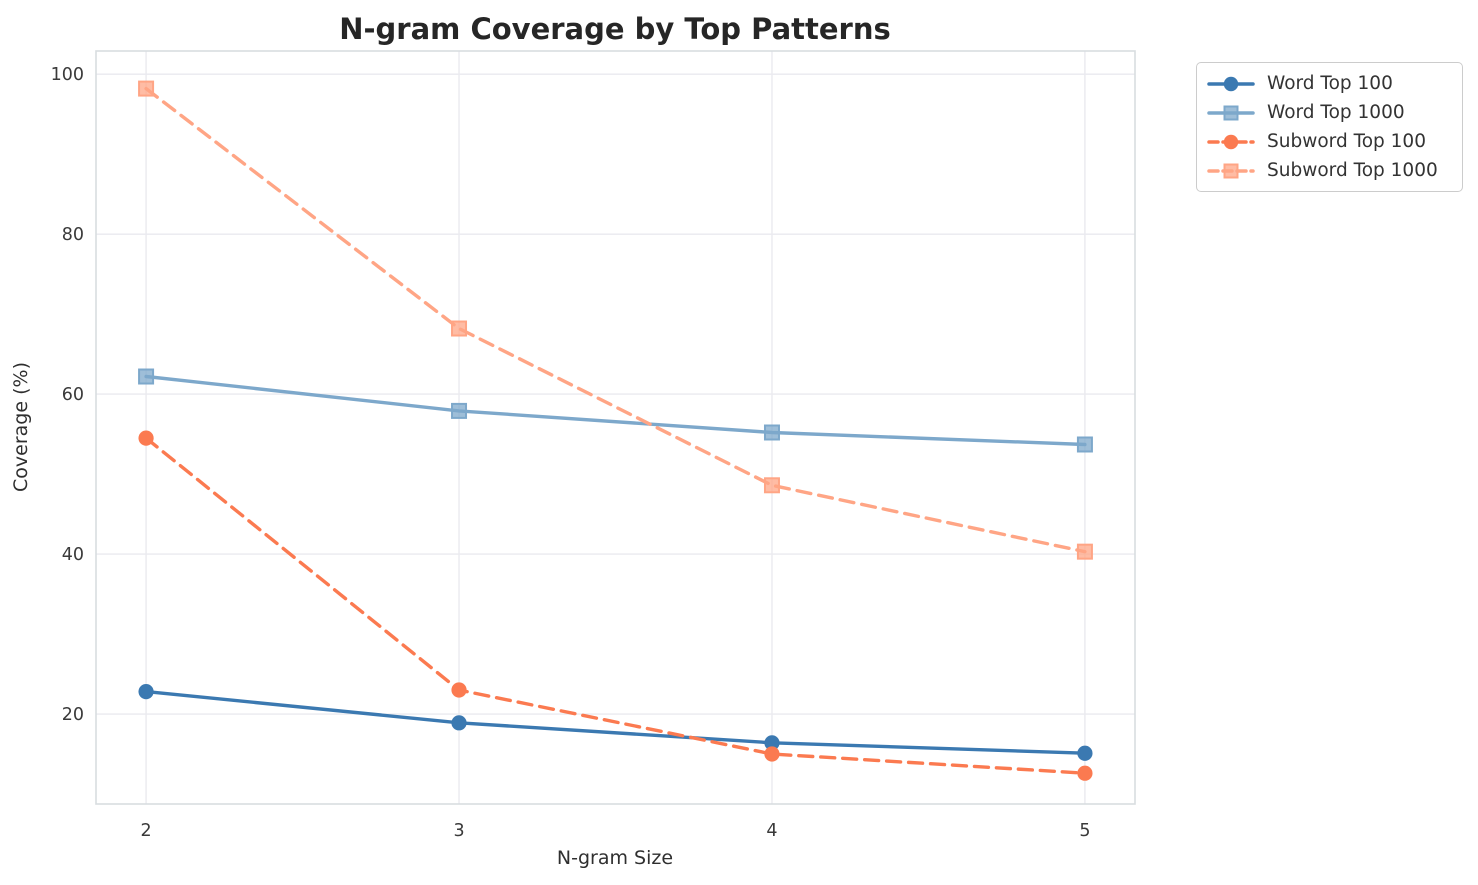 The image size is (1478, 885). Describe the element at coordinates (1346, 141) in the screenshot. I see `legend-label: Subword Top 100` at that location.